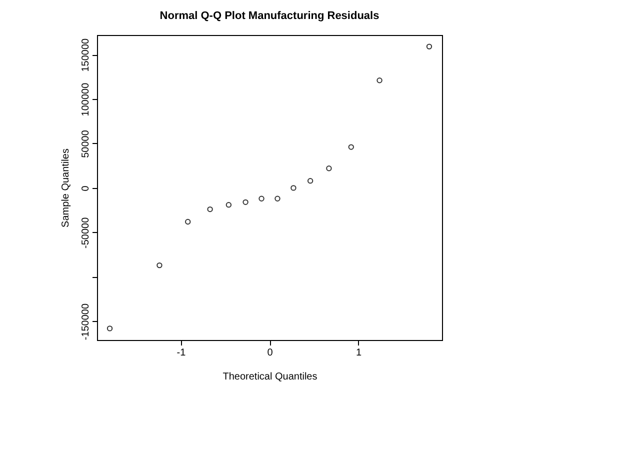  I want to click on y-tick-label: 50000, so click(86, 144).